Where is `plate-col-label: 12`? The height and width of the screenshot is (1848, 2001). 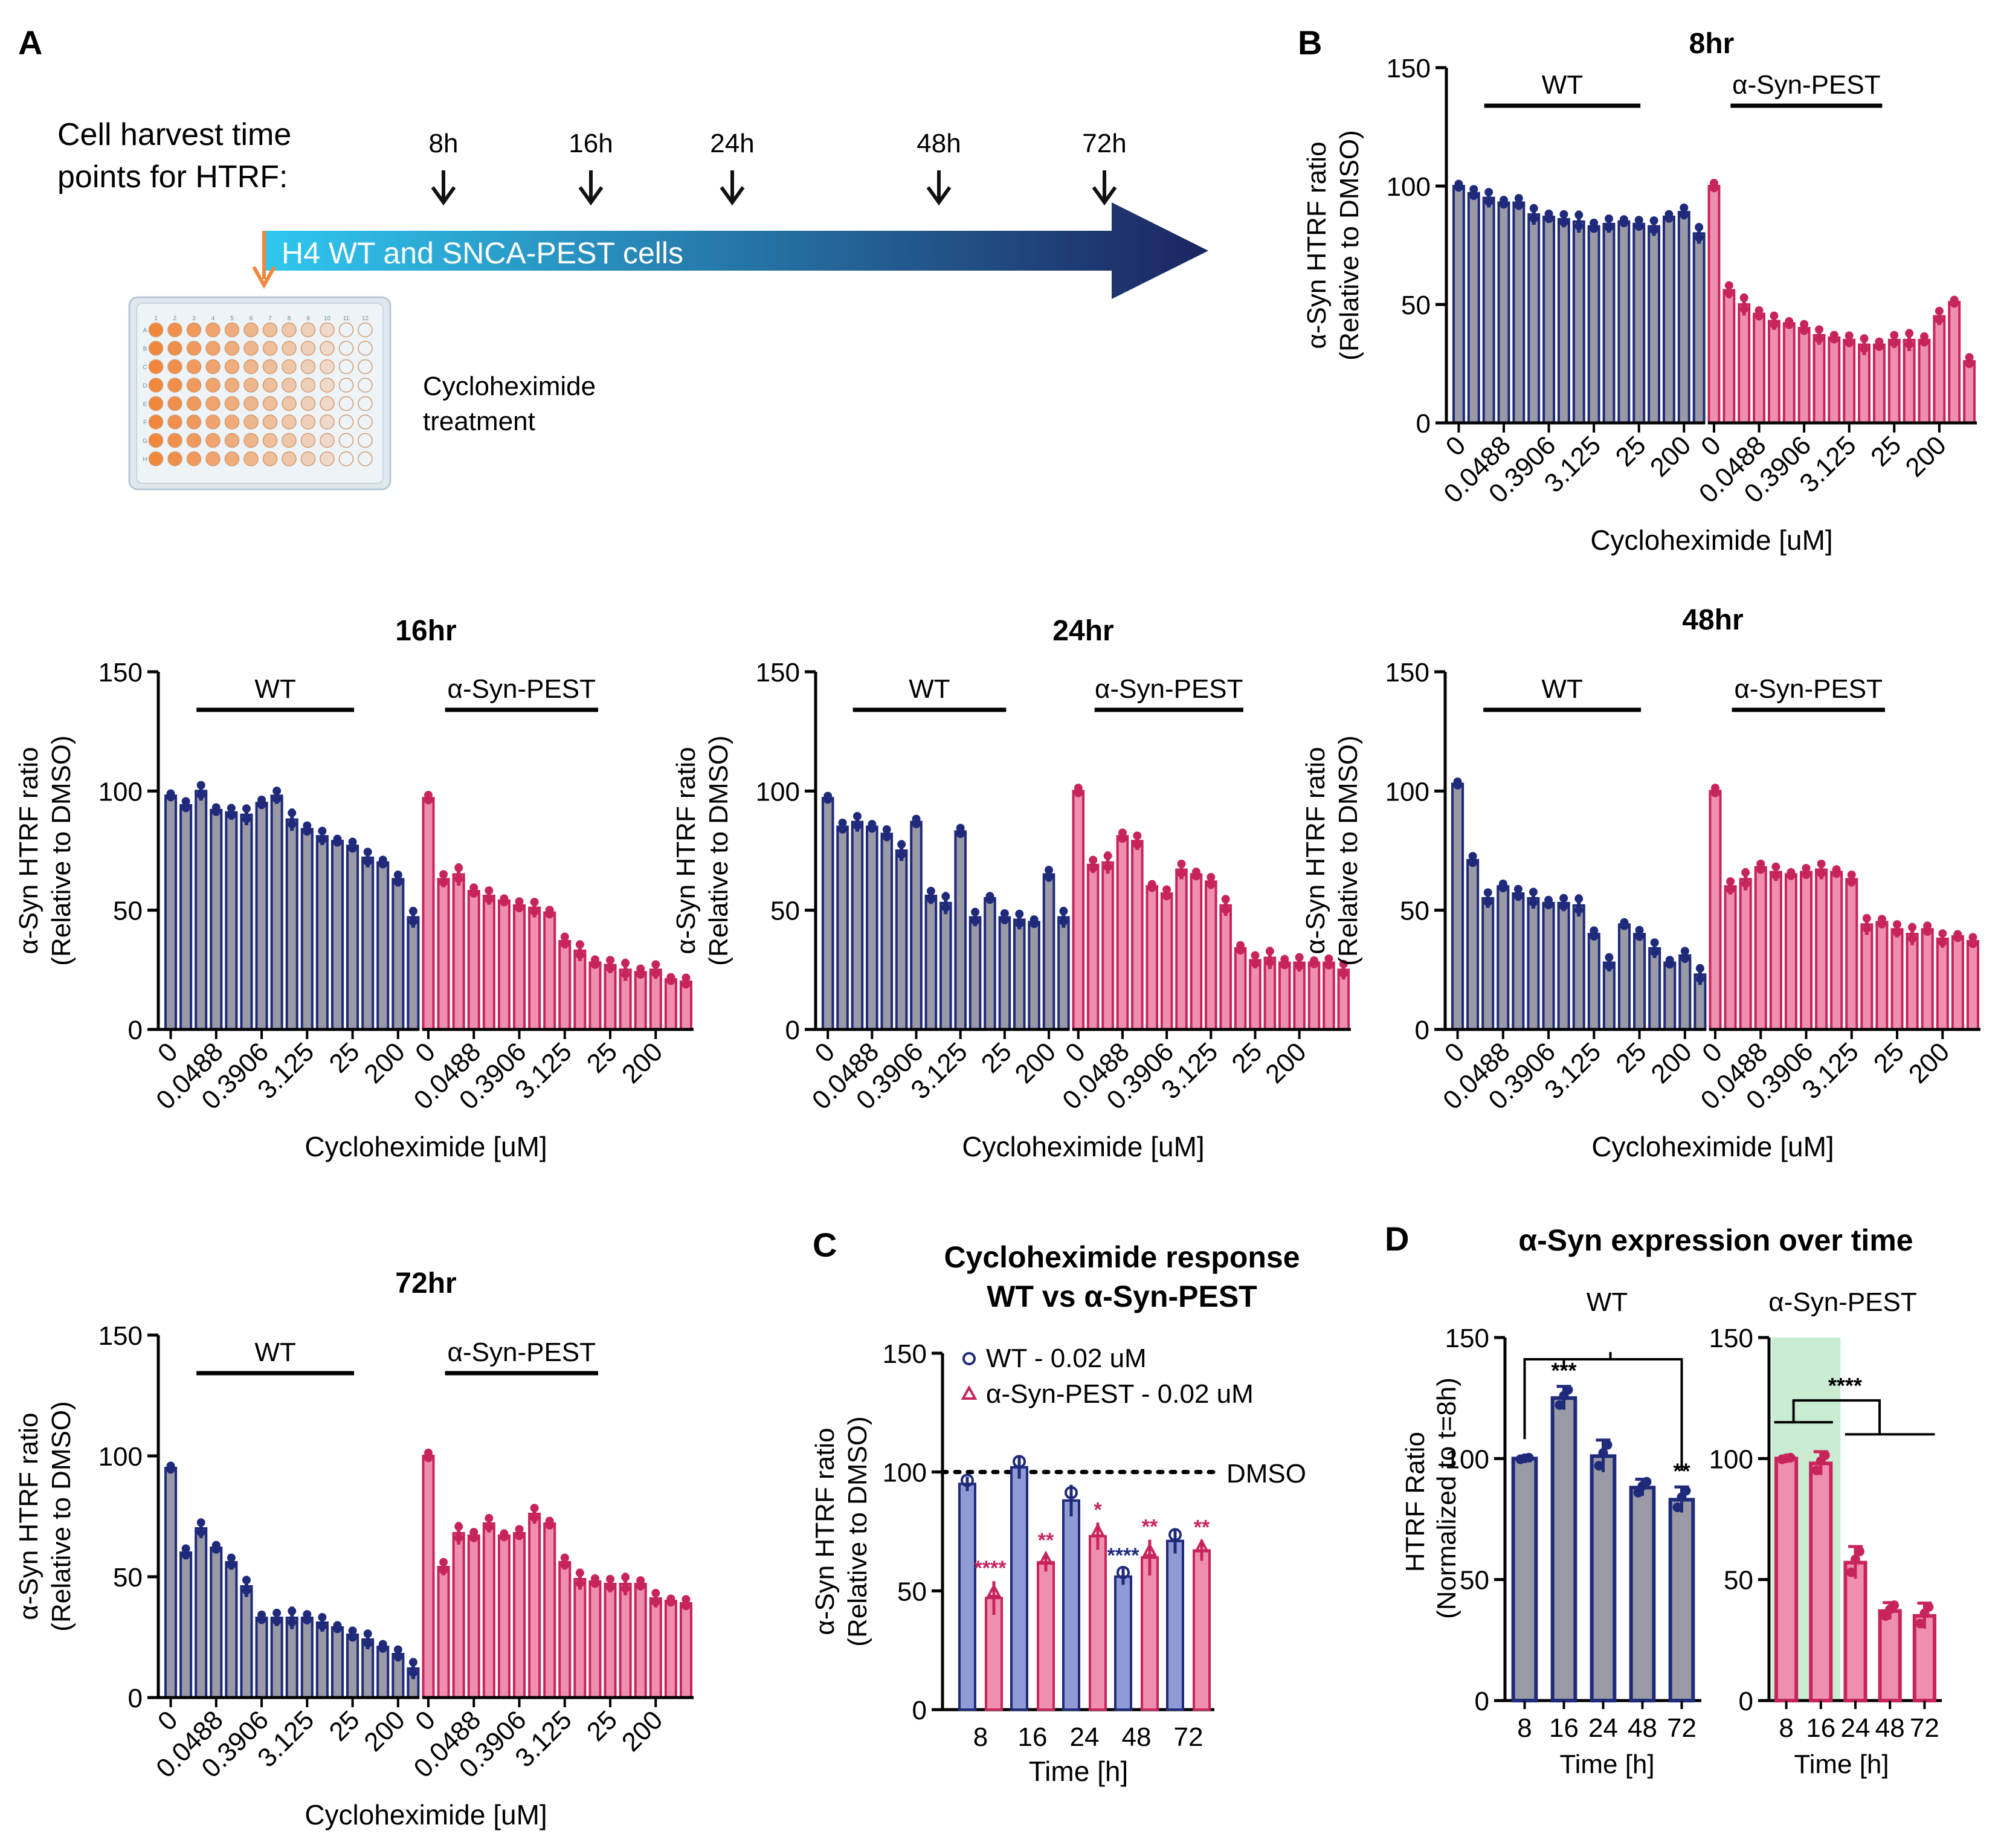
plate-col-label: 12 is located at coordinates (365, 318).